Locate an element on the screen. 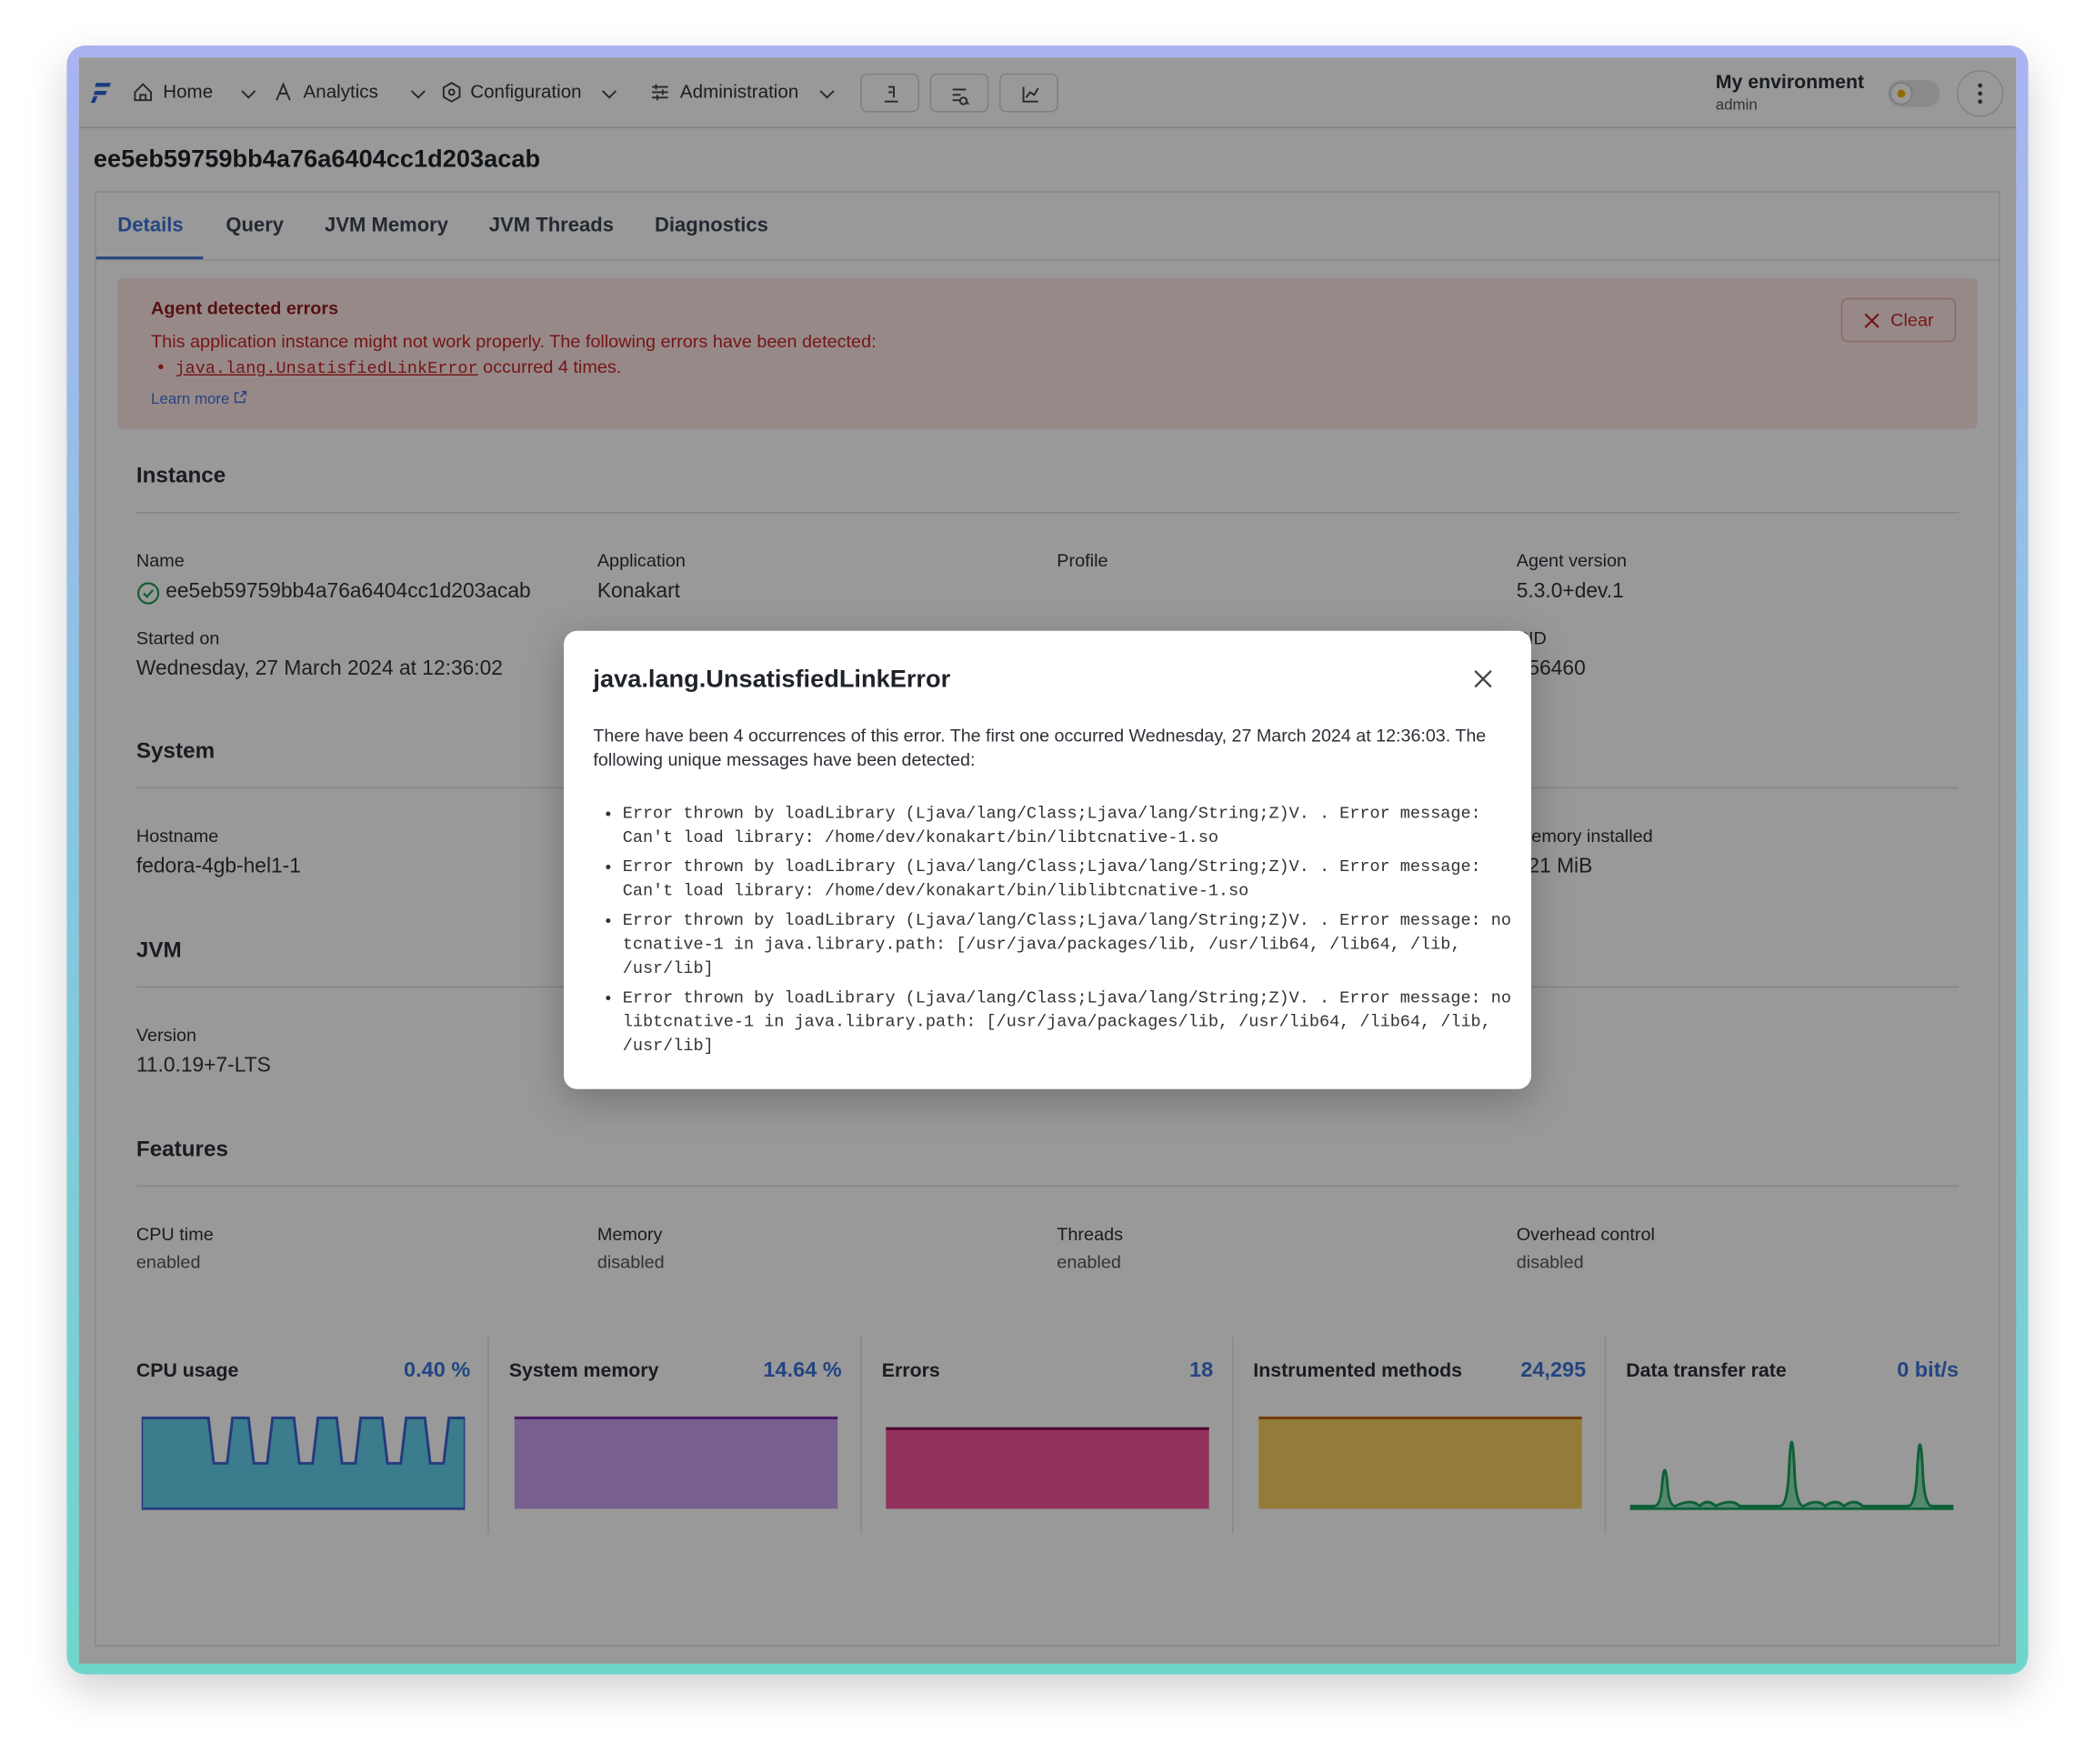 The image size is (2095, 1764). field-value: ee5eb59759bb4a76a6404cc1d203acab is located at coordinates (348, 591).